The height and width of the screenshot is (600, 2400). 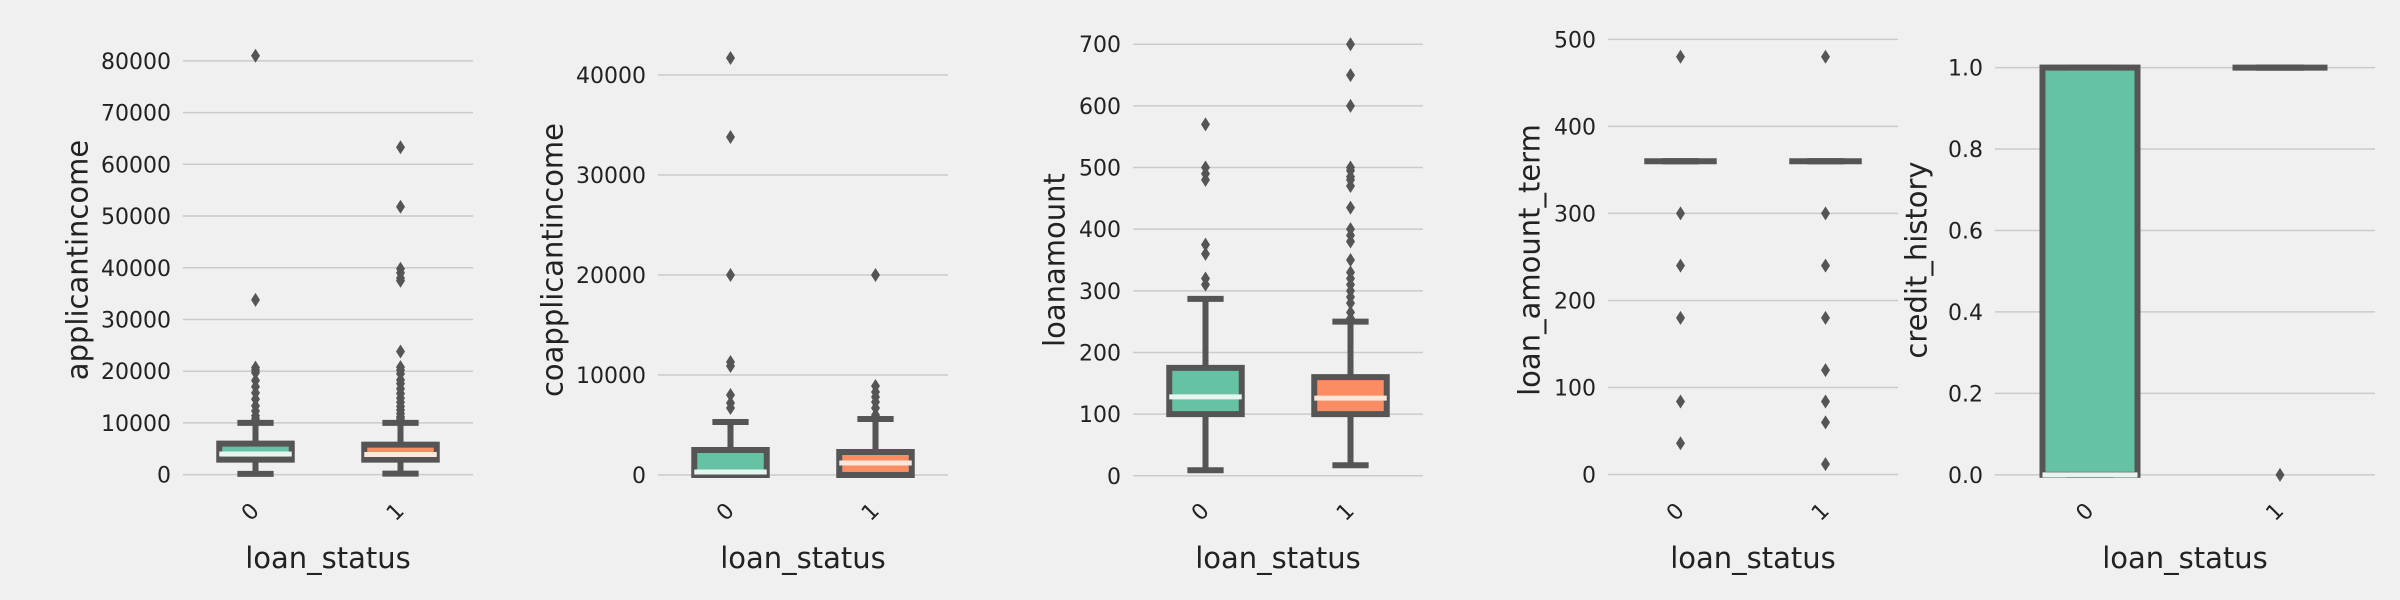 I want to click on y-tick-label: 0.8, so click(x=1965, y=150).